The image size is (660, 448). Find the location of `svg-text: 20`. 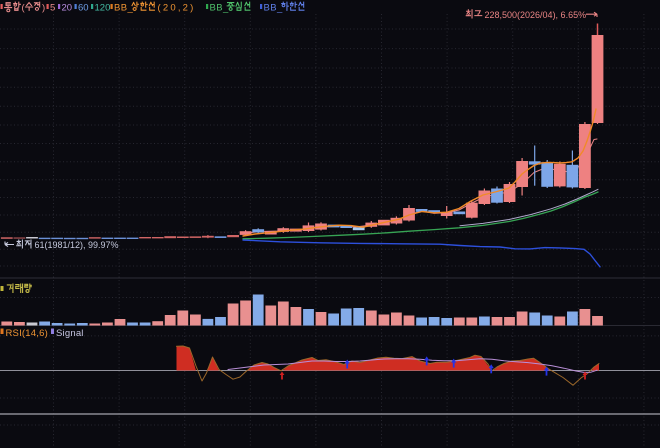

svg-text: 20 is located at coordinates (67, 8).